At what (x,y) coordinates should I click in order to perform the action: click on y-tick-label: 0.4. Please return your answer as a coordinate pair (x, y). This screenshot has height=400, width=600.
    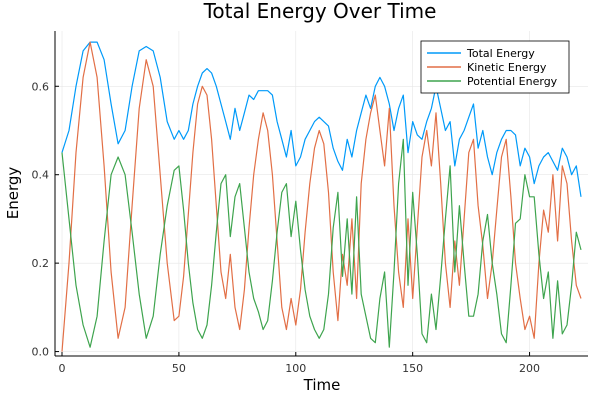
    Looking at the image, I should click on (41, 175).